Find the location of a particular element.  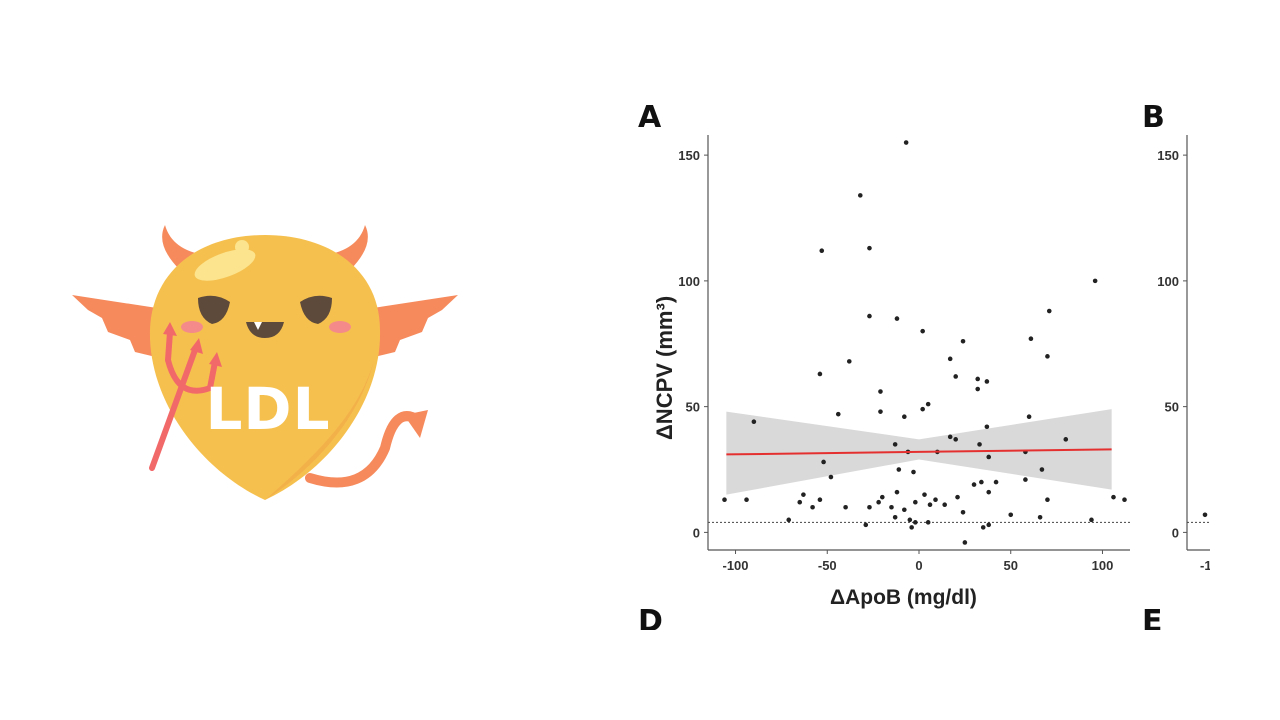

x-tick-label: 50 is located at coordinates (1011, 565).